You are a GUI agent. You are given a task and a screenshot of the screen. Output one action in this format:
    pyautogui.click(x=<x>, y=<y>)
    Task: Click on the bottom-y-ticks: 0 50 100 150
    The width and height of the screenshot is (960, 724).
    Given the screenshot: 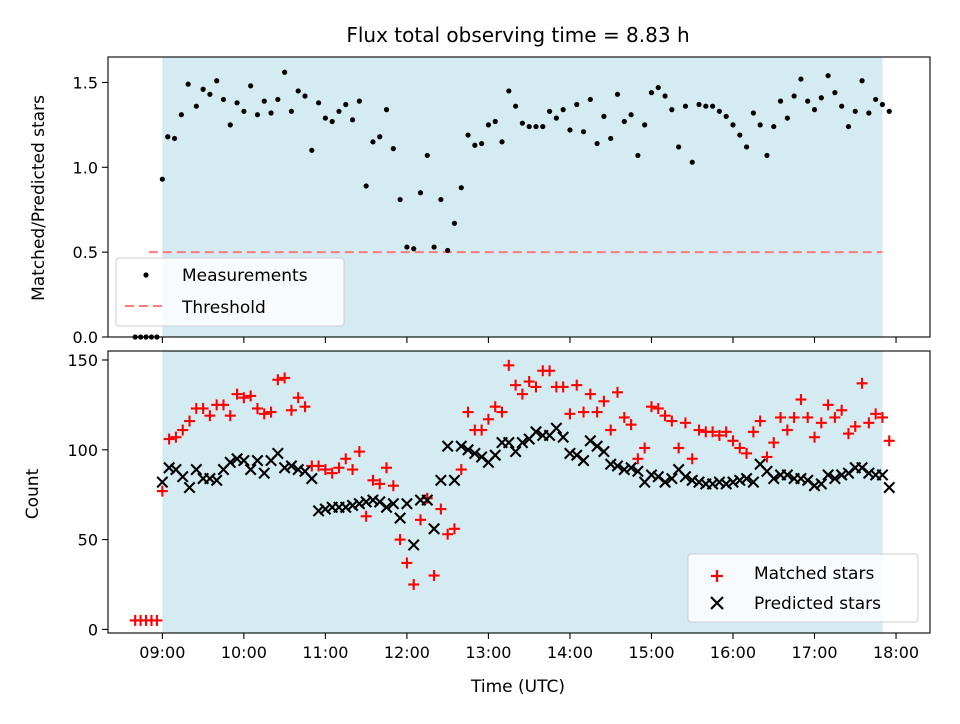 What is the action you would take?
    pyautogui.click(x=87, y=495)
    